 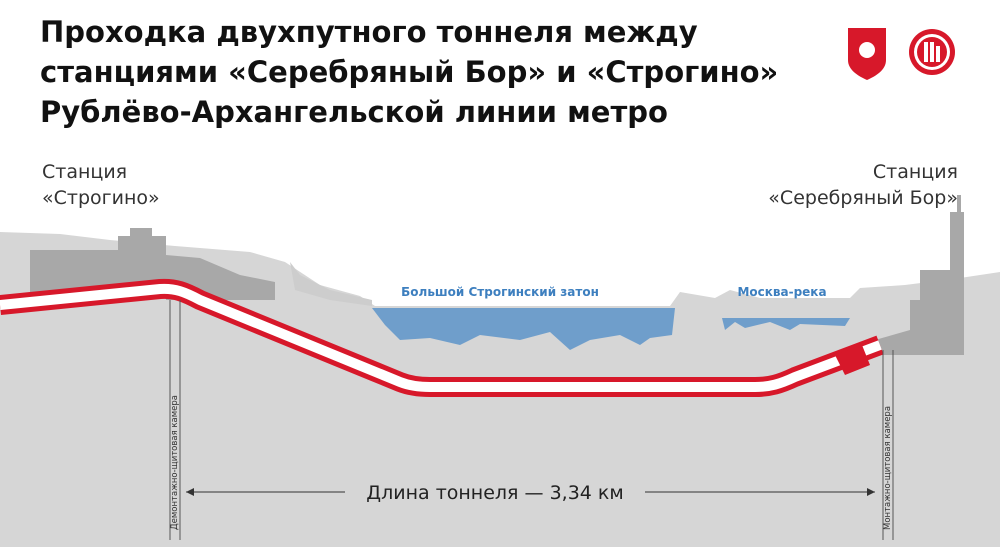 I want to click on title-line: Проходка двухпутного тоннеля между, so click(x=369, y=32).